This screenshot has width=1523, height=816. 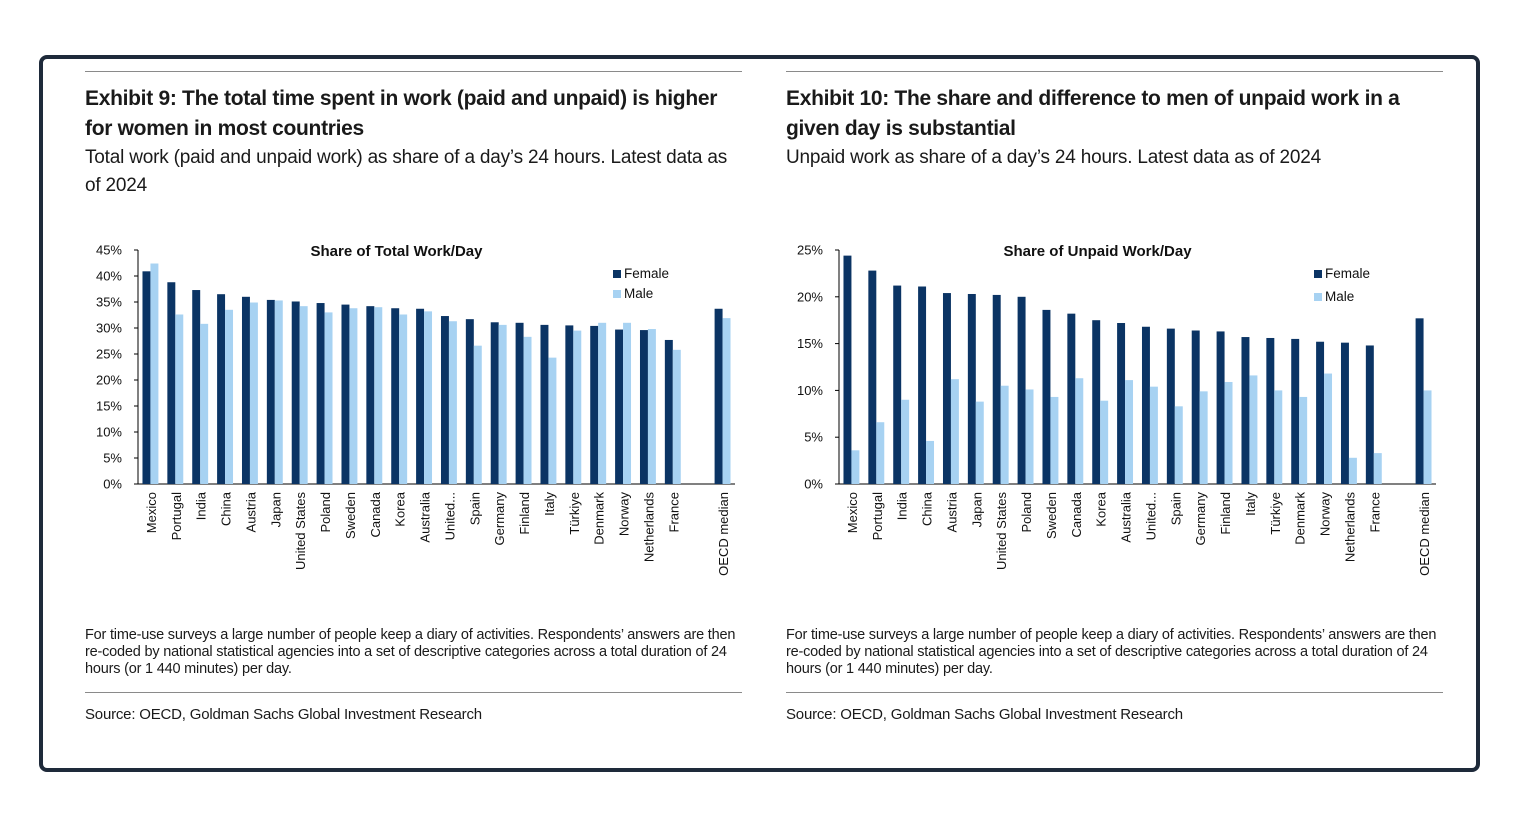 I want to click on category-label: France, so click(x=673, y=512).